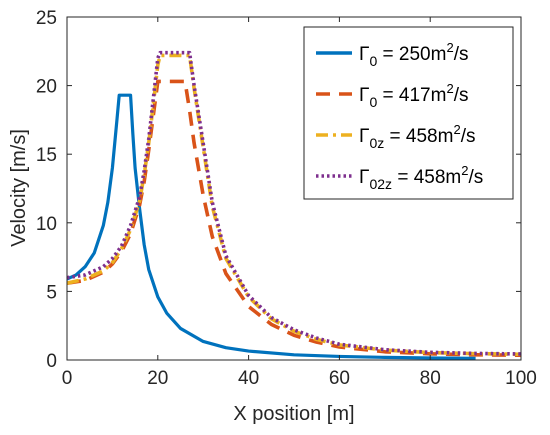 The image size is (550, 435). Describe the element at coordinates (19, 188) in the screenshot. I see `y-axis-label: Velocity [m/s]` at that location.